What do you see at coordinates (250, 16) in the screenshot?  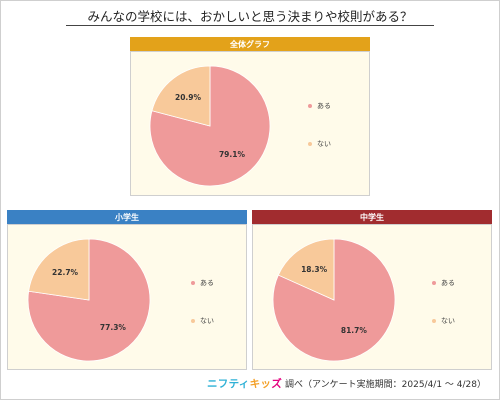 I see `page-title: みんなの学校には、おかしいと思う決まりや校則がある？` at bounding box center [250, 16].